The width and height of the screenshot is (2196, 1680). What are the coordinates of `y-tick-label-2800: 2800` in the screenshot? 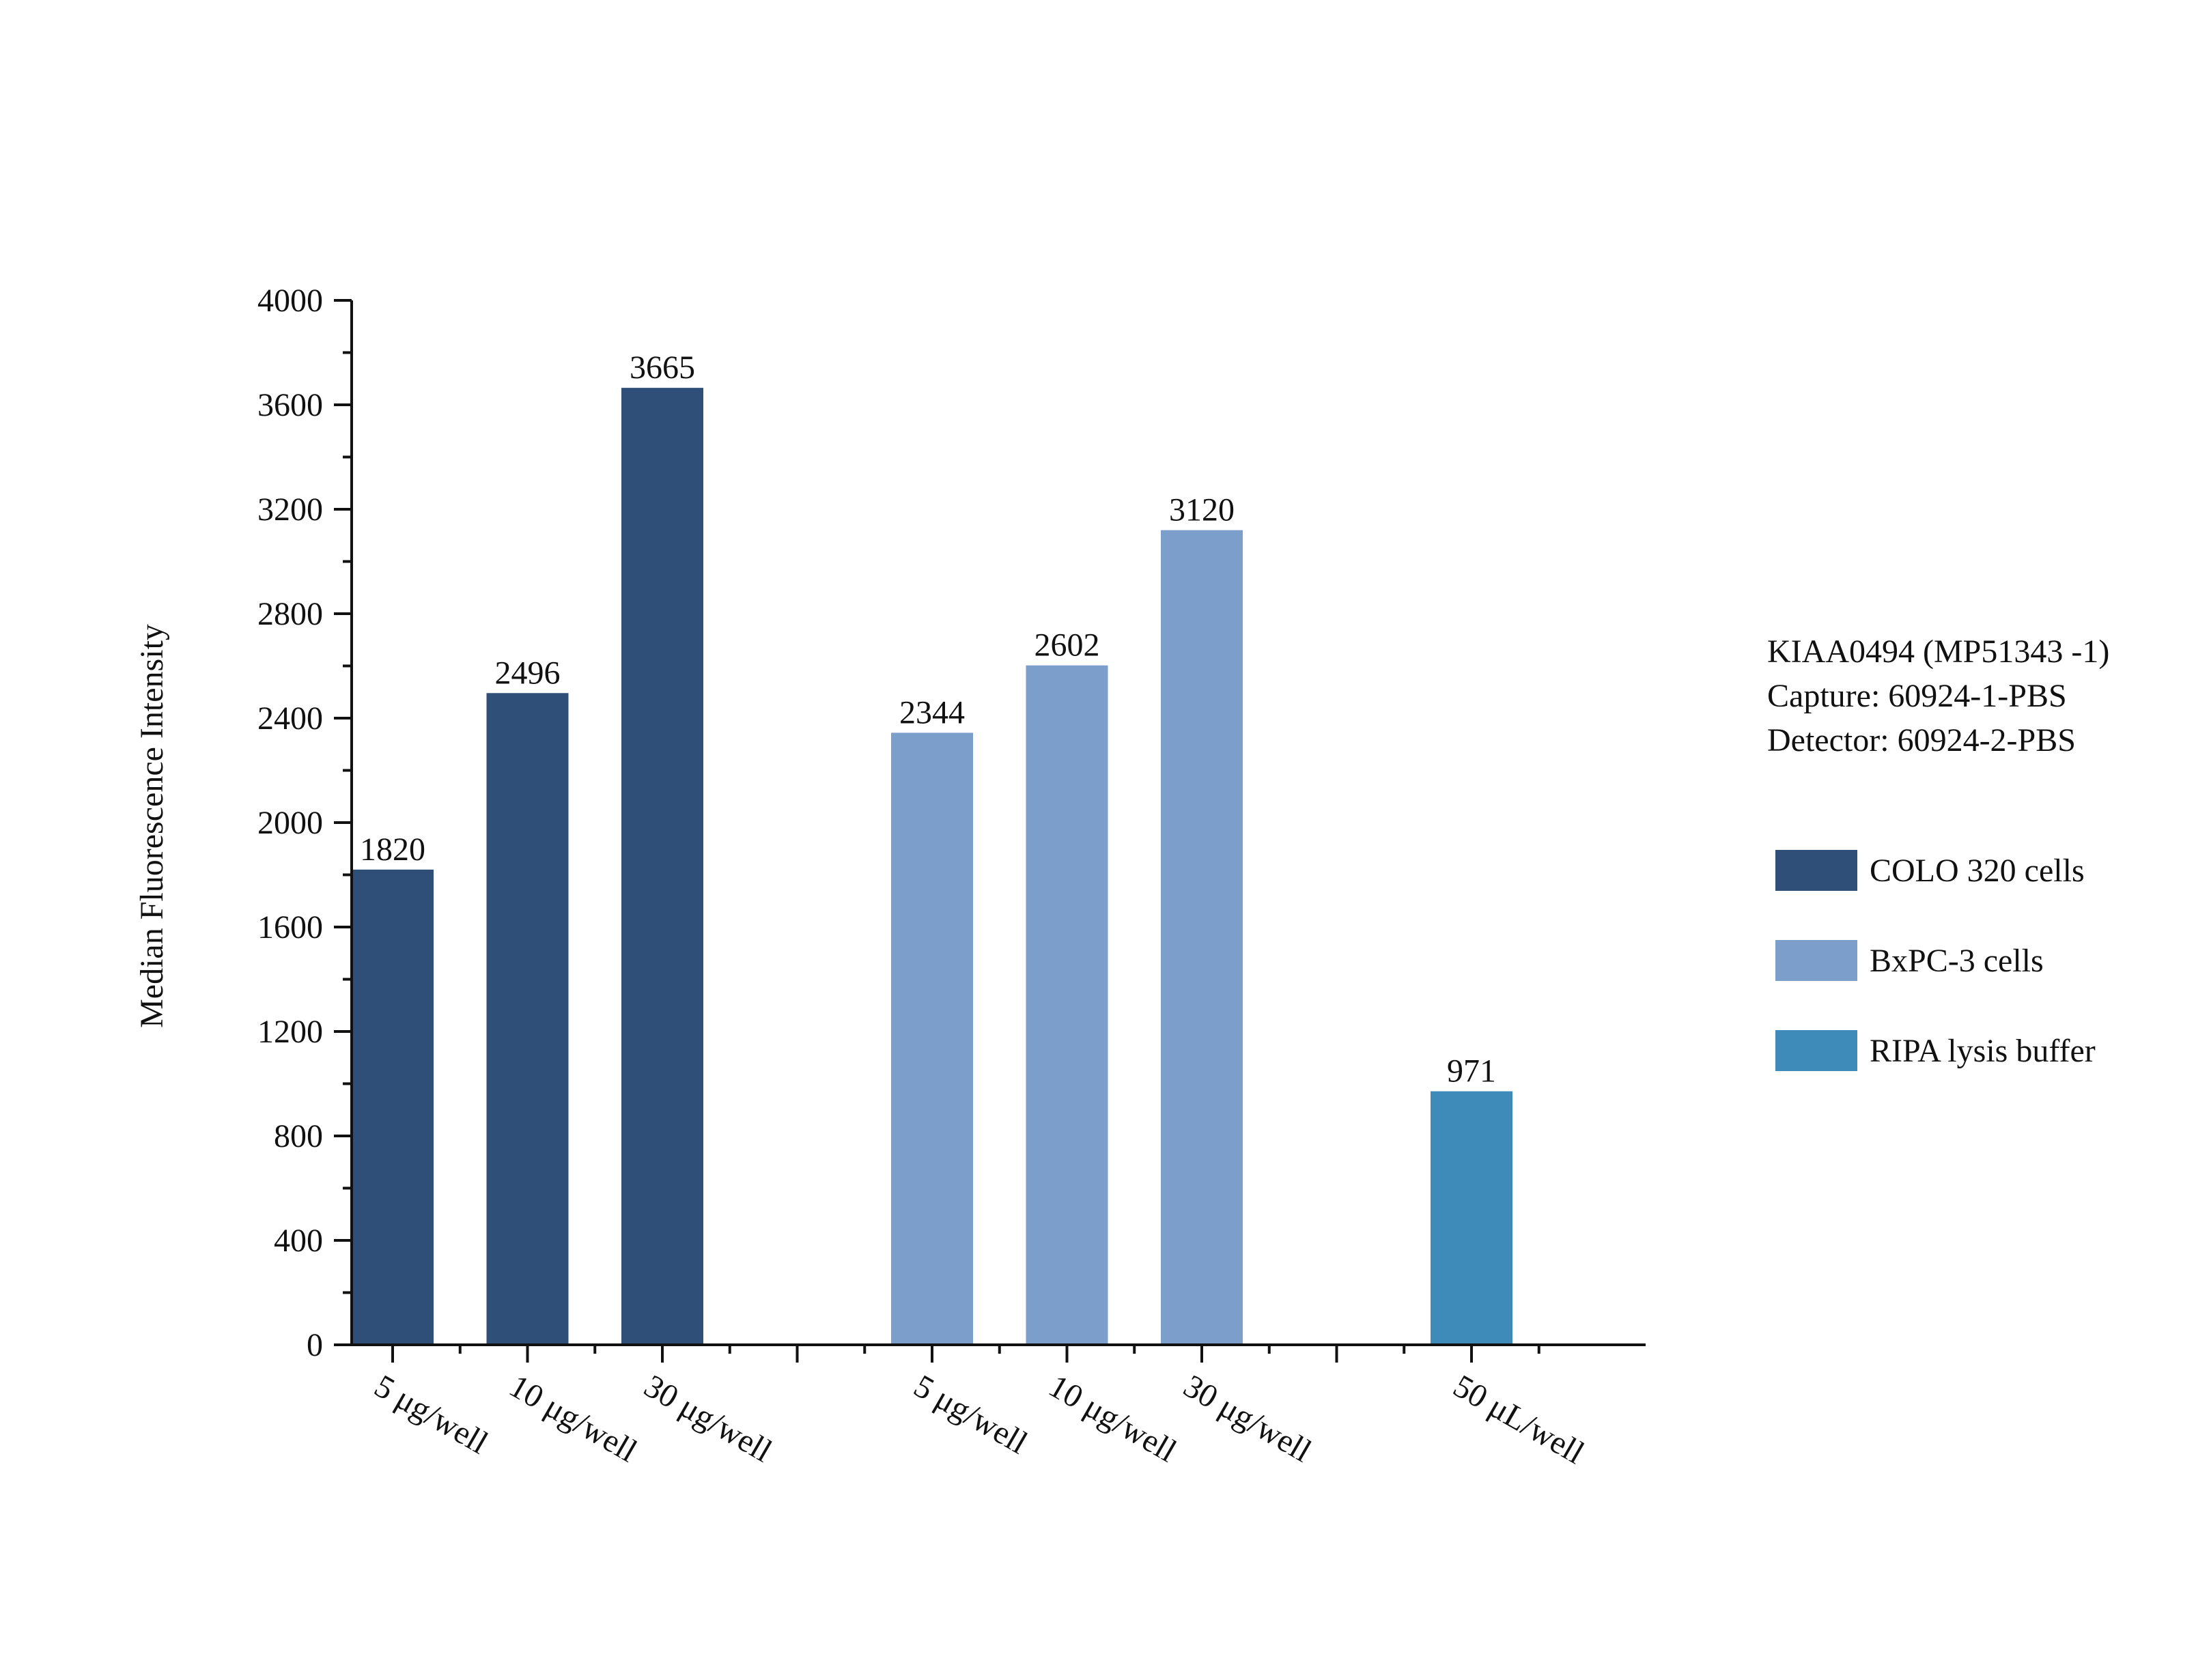 It's located at (290, 614).